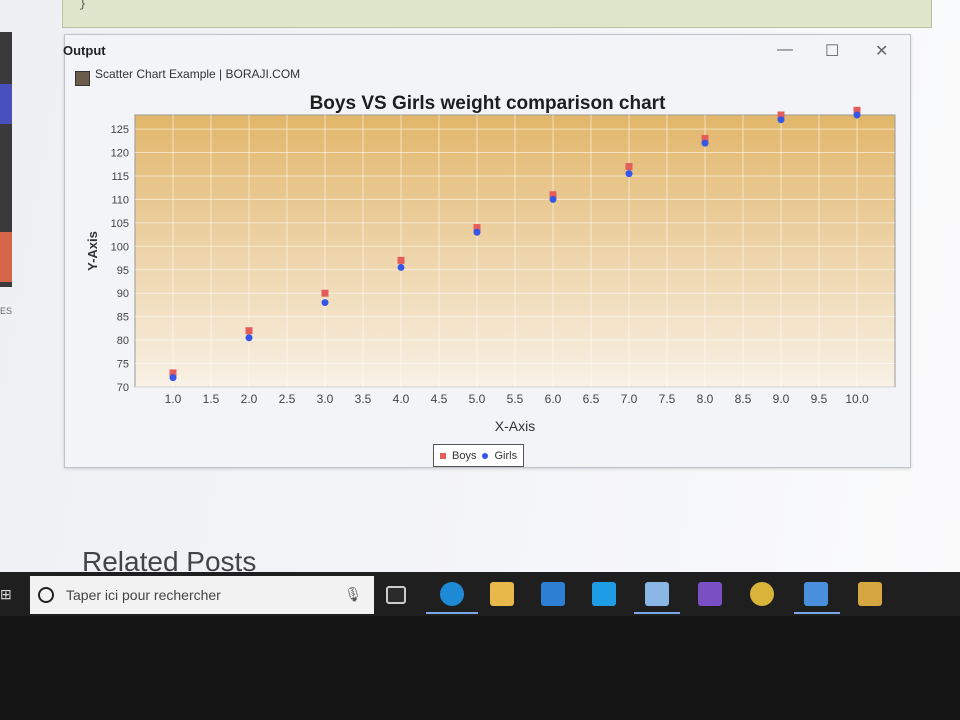 The width and height of the screenshot is (960, 720). What do you see at coordinates (249, 399) in the screenshot?
I see `x-tick-label: 2.0` at bounding box center [249, 399].